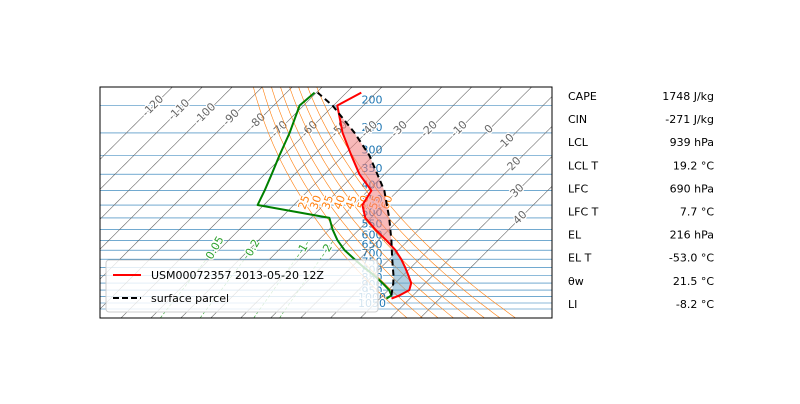 The height and width of the screenshot is (404, 800). I want to click on stat-value: 1748 J/kg, so click(688, 96).